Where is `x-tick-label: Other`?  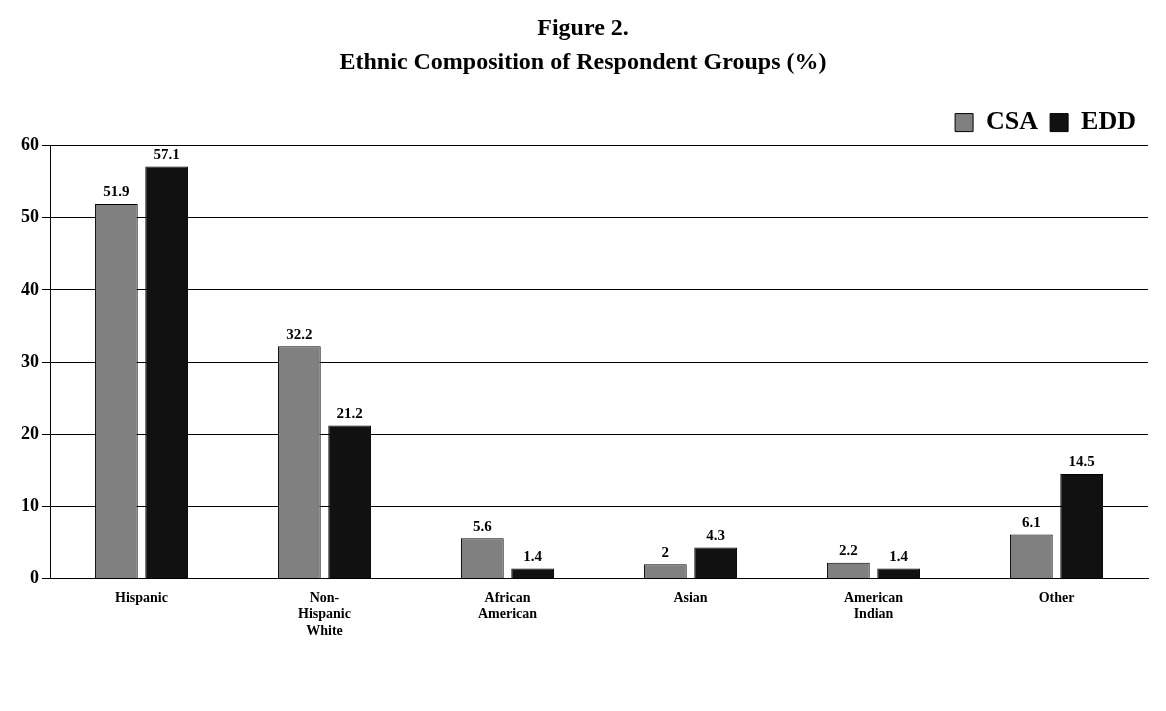
x-tick-label: Other is located at coordinates (1056, 597).